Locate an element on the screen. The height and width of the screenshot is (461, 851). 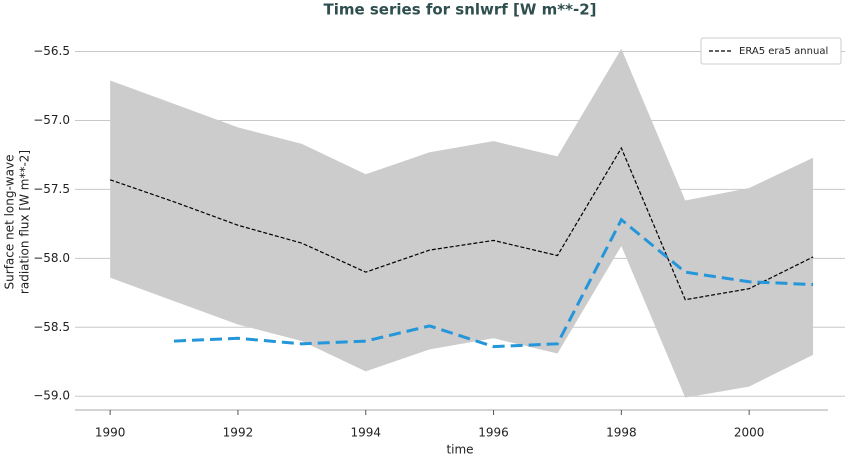
y-tick-label: −58.5 is located at coordinates (51, 327).